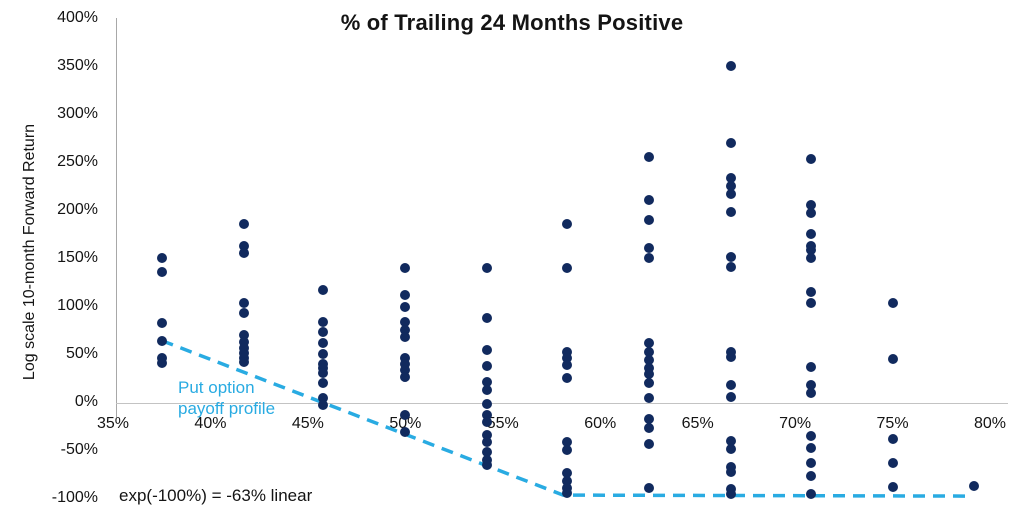 The image size is (1024, 518). I want to click on y-tick-label: 350%, so click(77, 65).